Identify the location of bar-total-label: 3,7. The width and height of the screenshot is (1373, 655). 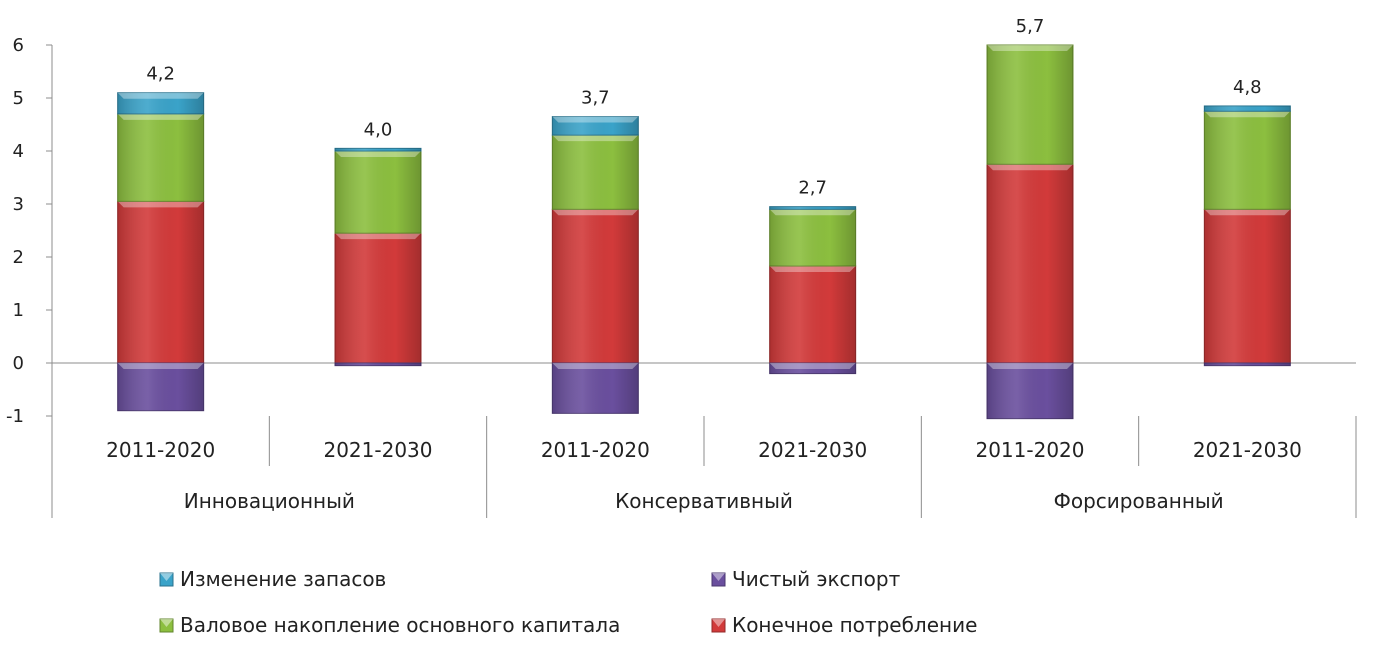
(595, 98).